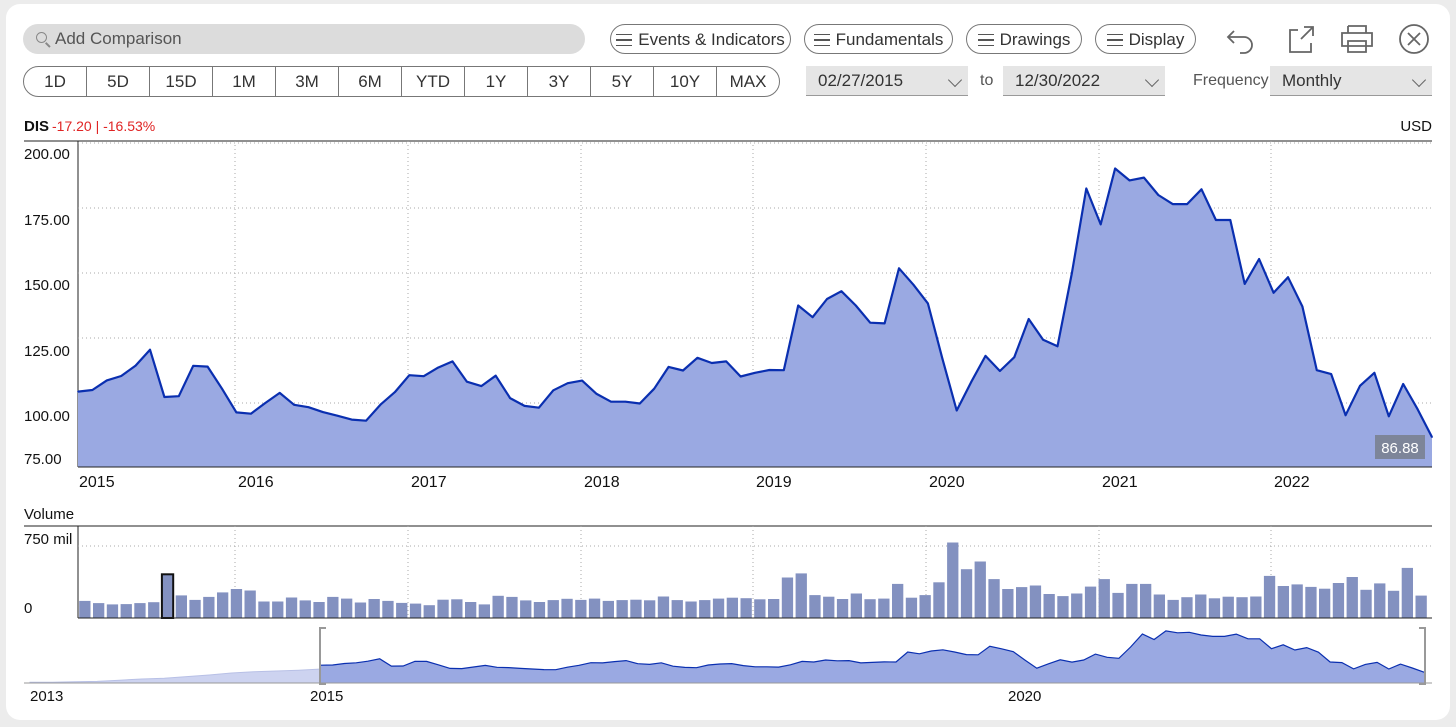 Image resolution: width=1456 pixels, height=727 pixels. Describe the element at coordinates (49, 514) in the screenshot. I see `volume-title: Volume` at that location.